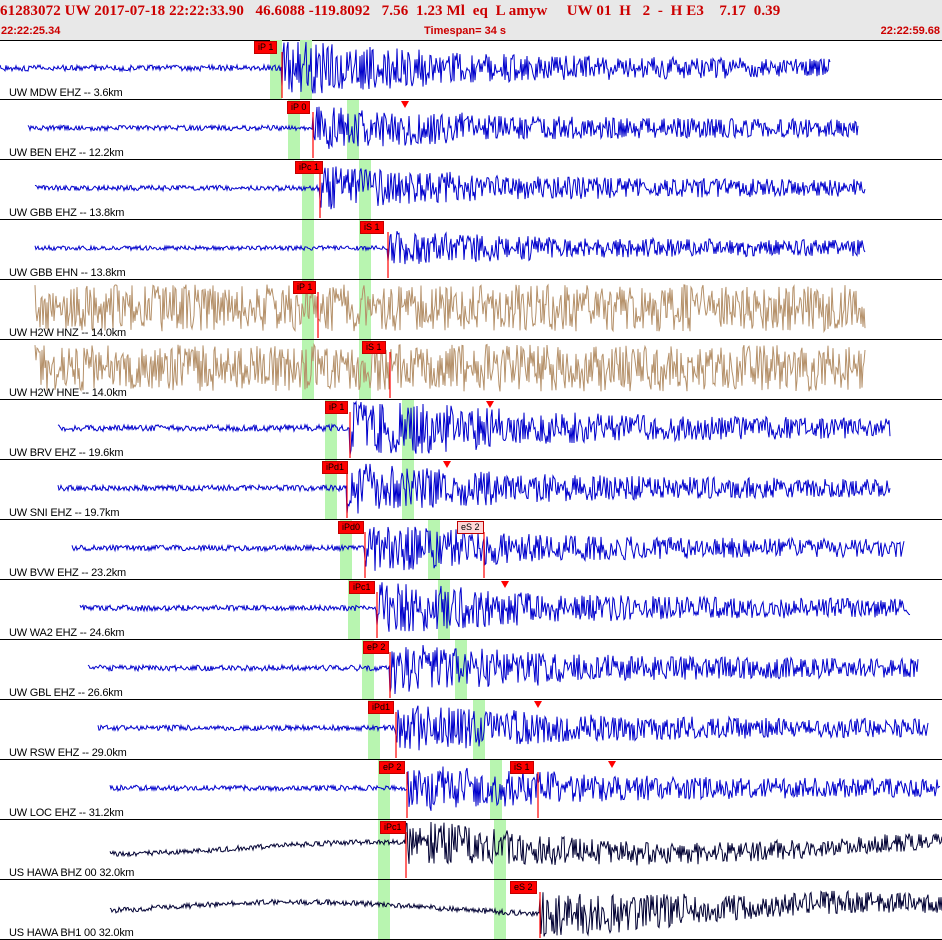  What do you see at coordinates (64, 513) in the screenshot?
I see `station-label: UW SNI EHZ -- 19.7km` at bounding box center [64, 513].